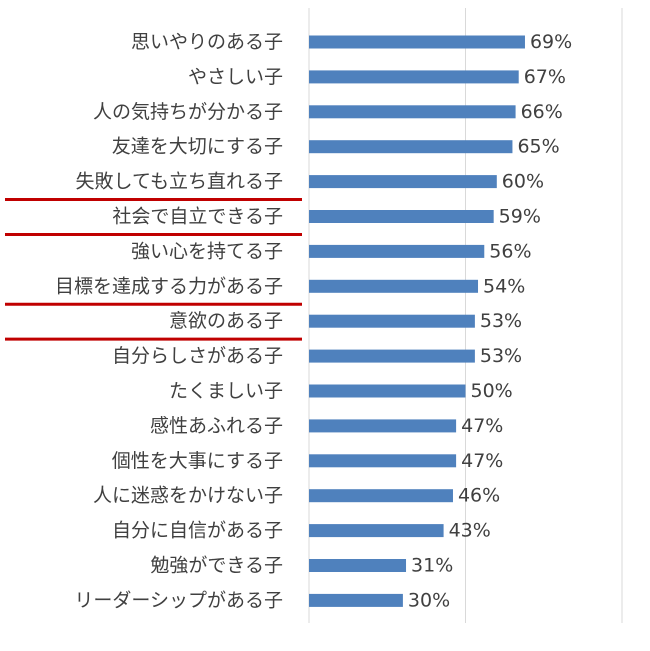  Describe the element at coordinates (178, 600) in the screenshot. I see `category-label: リーダーシップがある子` at that location.